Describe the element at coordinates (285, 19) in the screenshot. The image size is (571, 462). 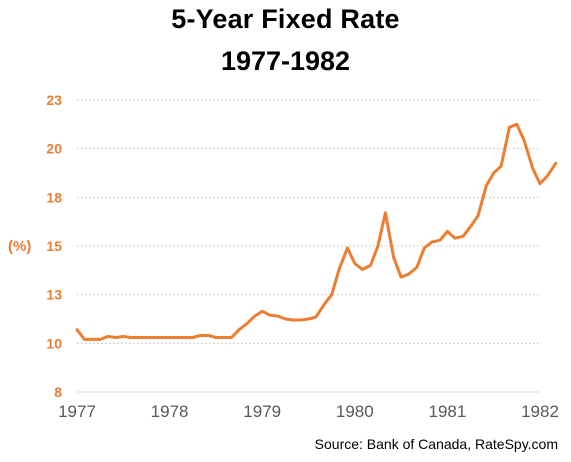
I see `chart-title: 5-Year Fixed Rate` at that location.